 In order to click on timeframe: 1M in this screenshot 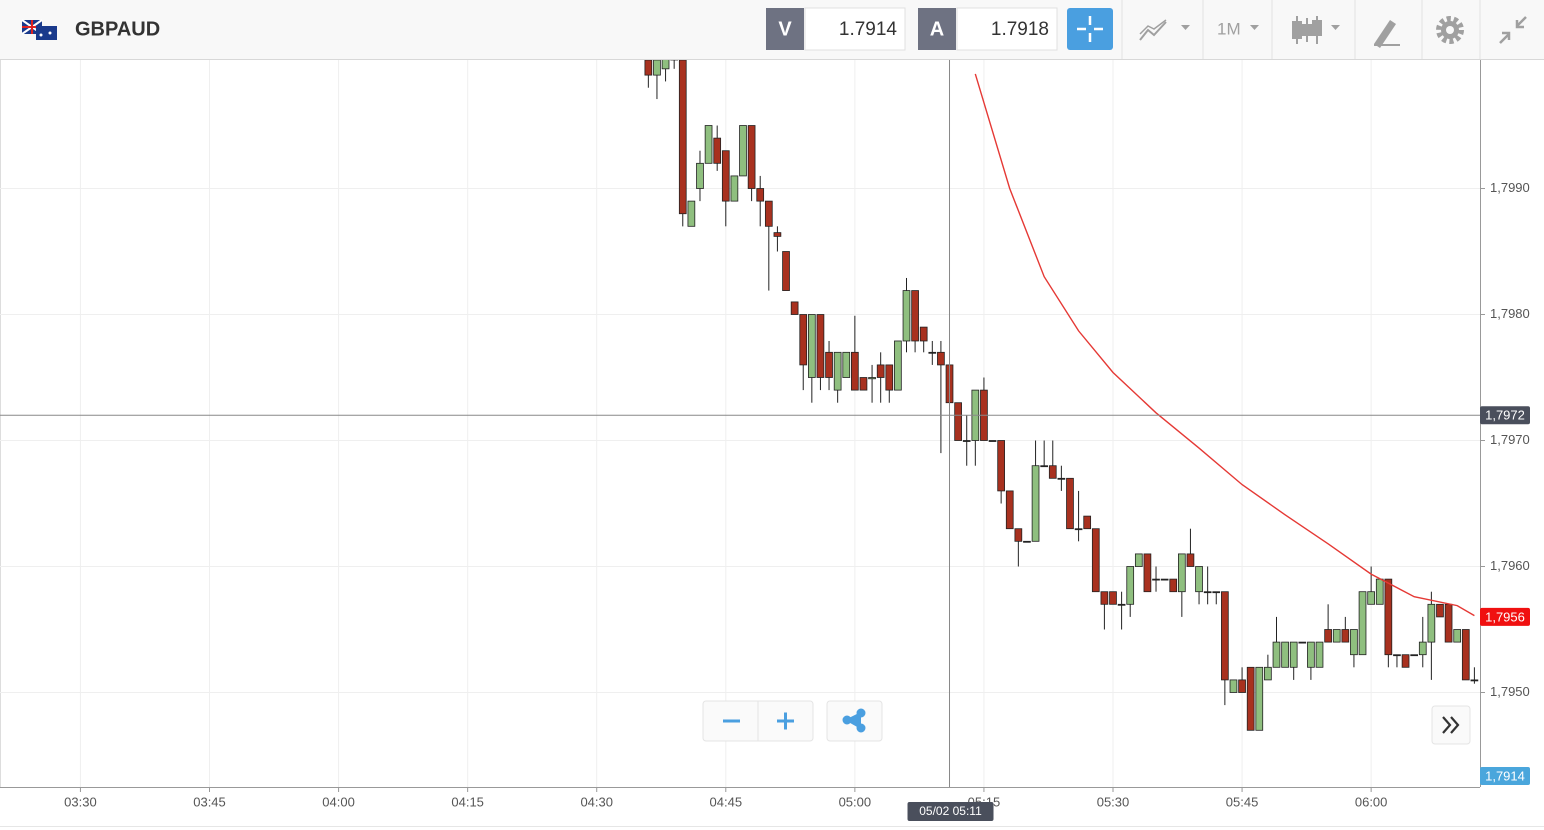, I will do `click(1229, 28)`.